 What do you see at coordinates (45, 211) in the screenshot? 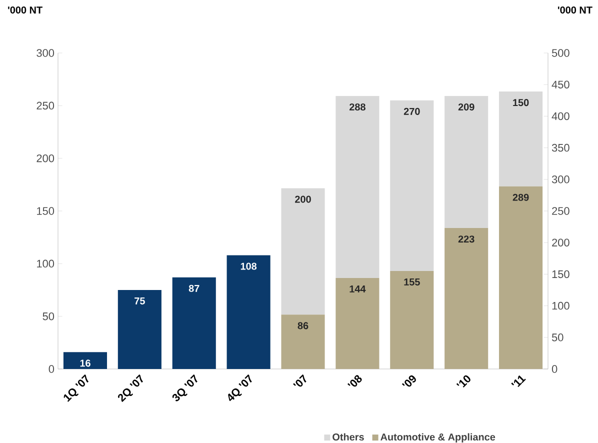
I see `y-tick-label: 150` at bounding box center [45, 211].